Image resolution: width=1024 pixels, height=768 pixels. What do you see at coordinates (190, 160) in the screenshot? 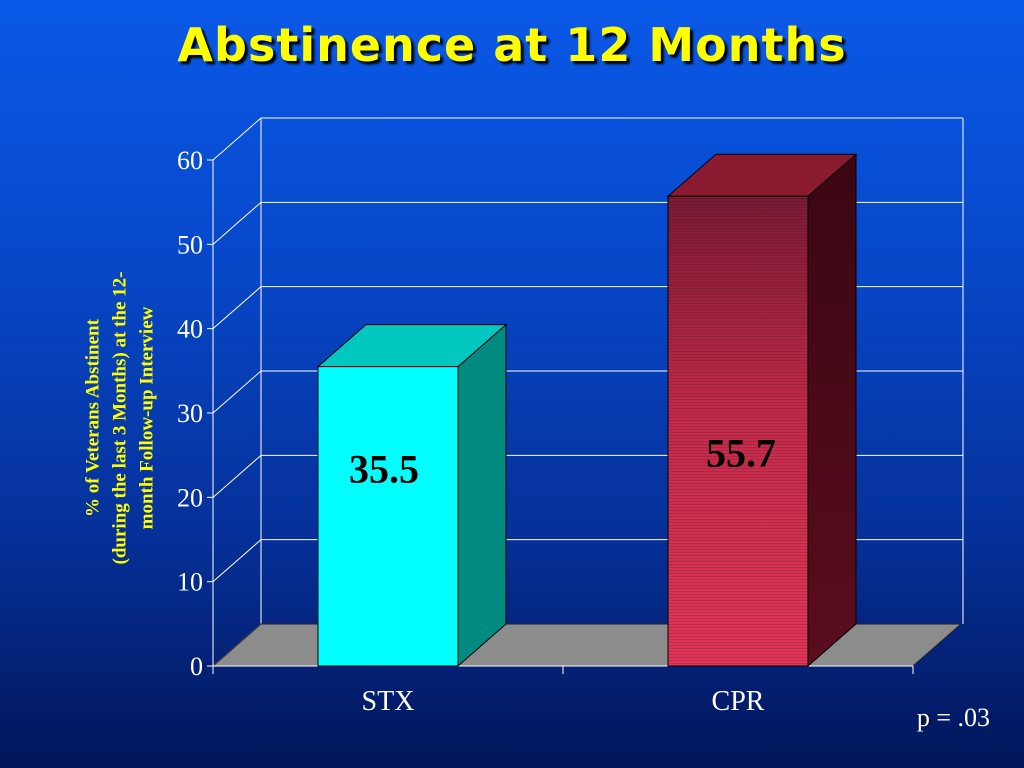
I see `y-tick-label-60: 60` at bounding box center [190, 160].